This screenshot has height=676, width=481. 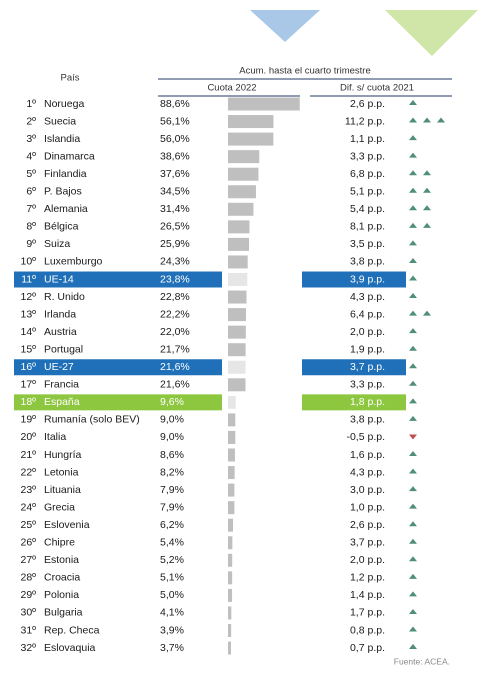 I want to click on diff-label: 1,9 p.p., so click(x=367, y=349).